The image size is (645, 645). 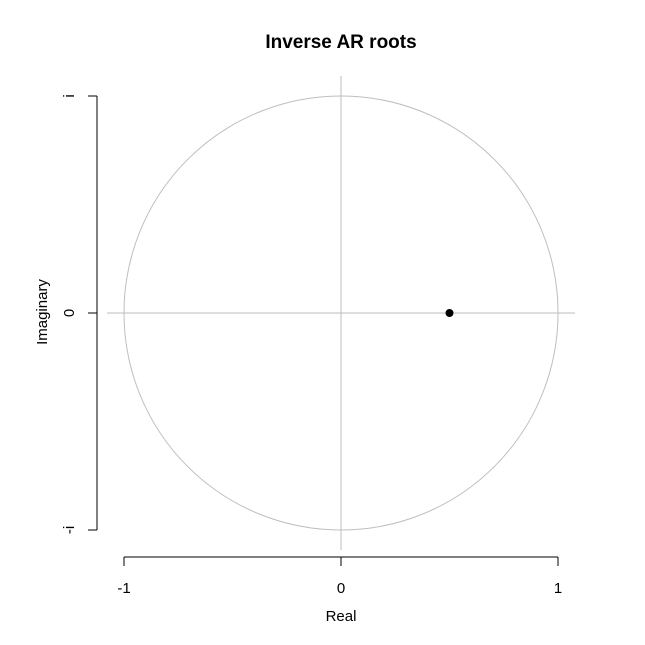 What do you see at coordinates (69, 530) in the screenshot?
I see `y-tick-label: -i` at bounding box center [69, 530].